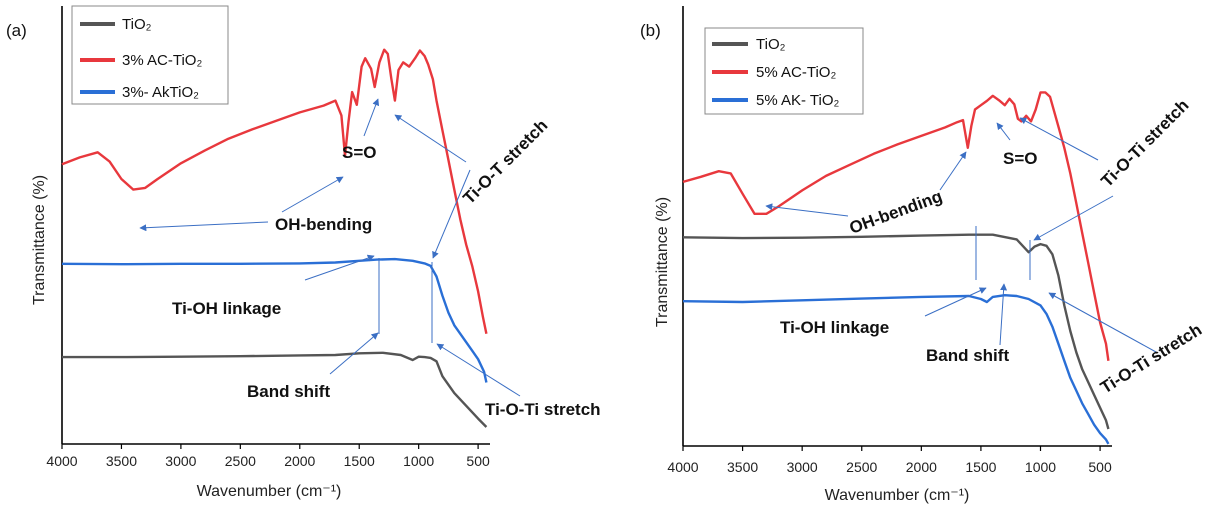 The width and height of the screenshot is (1222, 506). What do you see at coordinates (299, 461) in the screenshot?
I see `panel-a-x-tick-label: 2000` at bounding box center [299, 461].